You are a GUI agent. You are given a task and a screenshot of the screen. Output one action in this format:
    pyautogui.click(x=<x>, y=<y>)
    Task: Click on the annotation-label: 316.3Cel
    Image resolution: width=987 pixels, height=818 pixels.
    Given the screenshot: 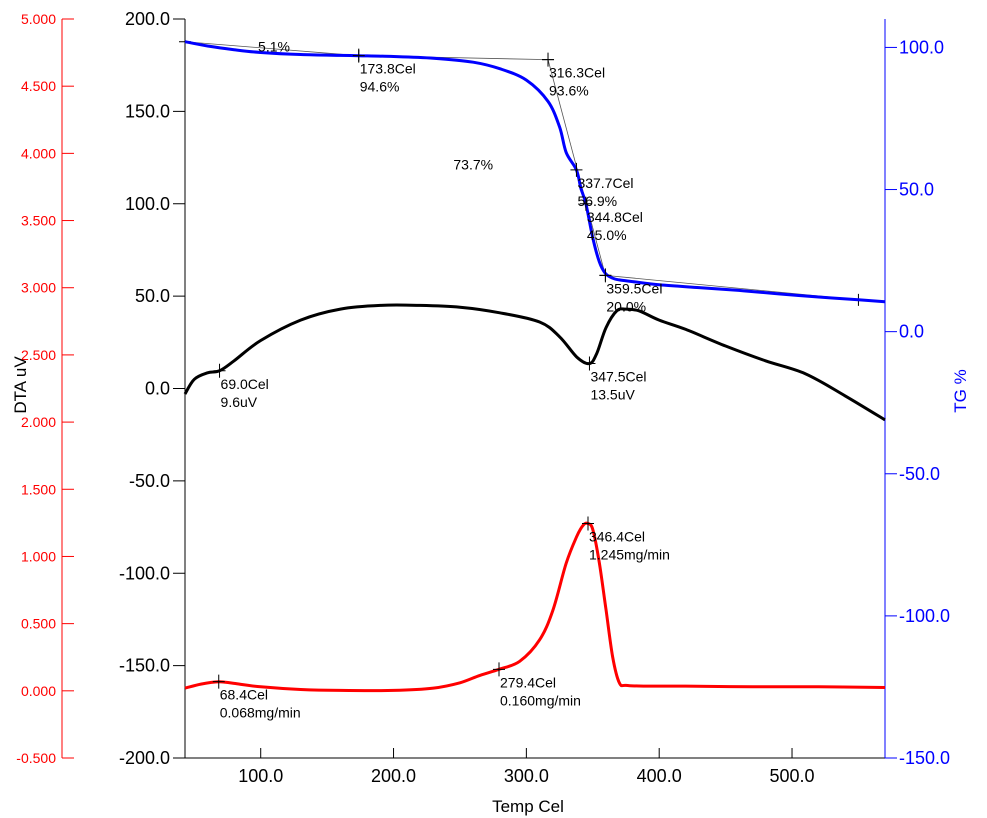 What is the action you would take?
    pyautogui.click(x=577, y=73)
    